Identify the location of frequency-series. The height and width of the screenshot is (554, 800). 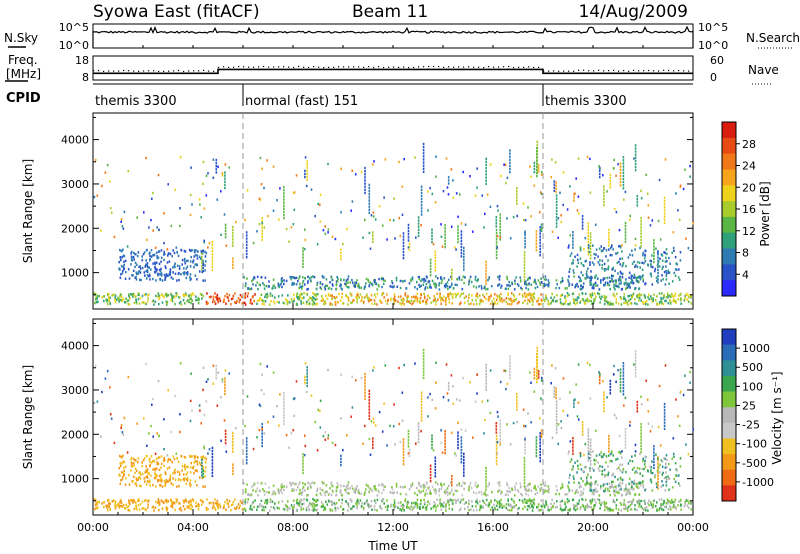
(393, 70).